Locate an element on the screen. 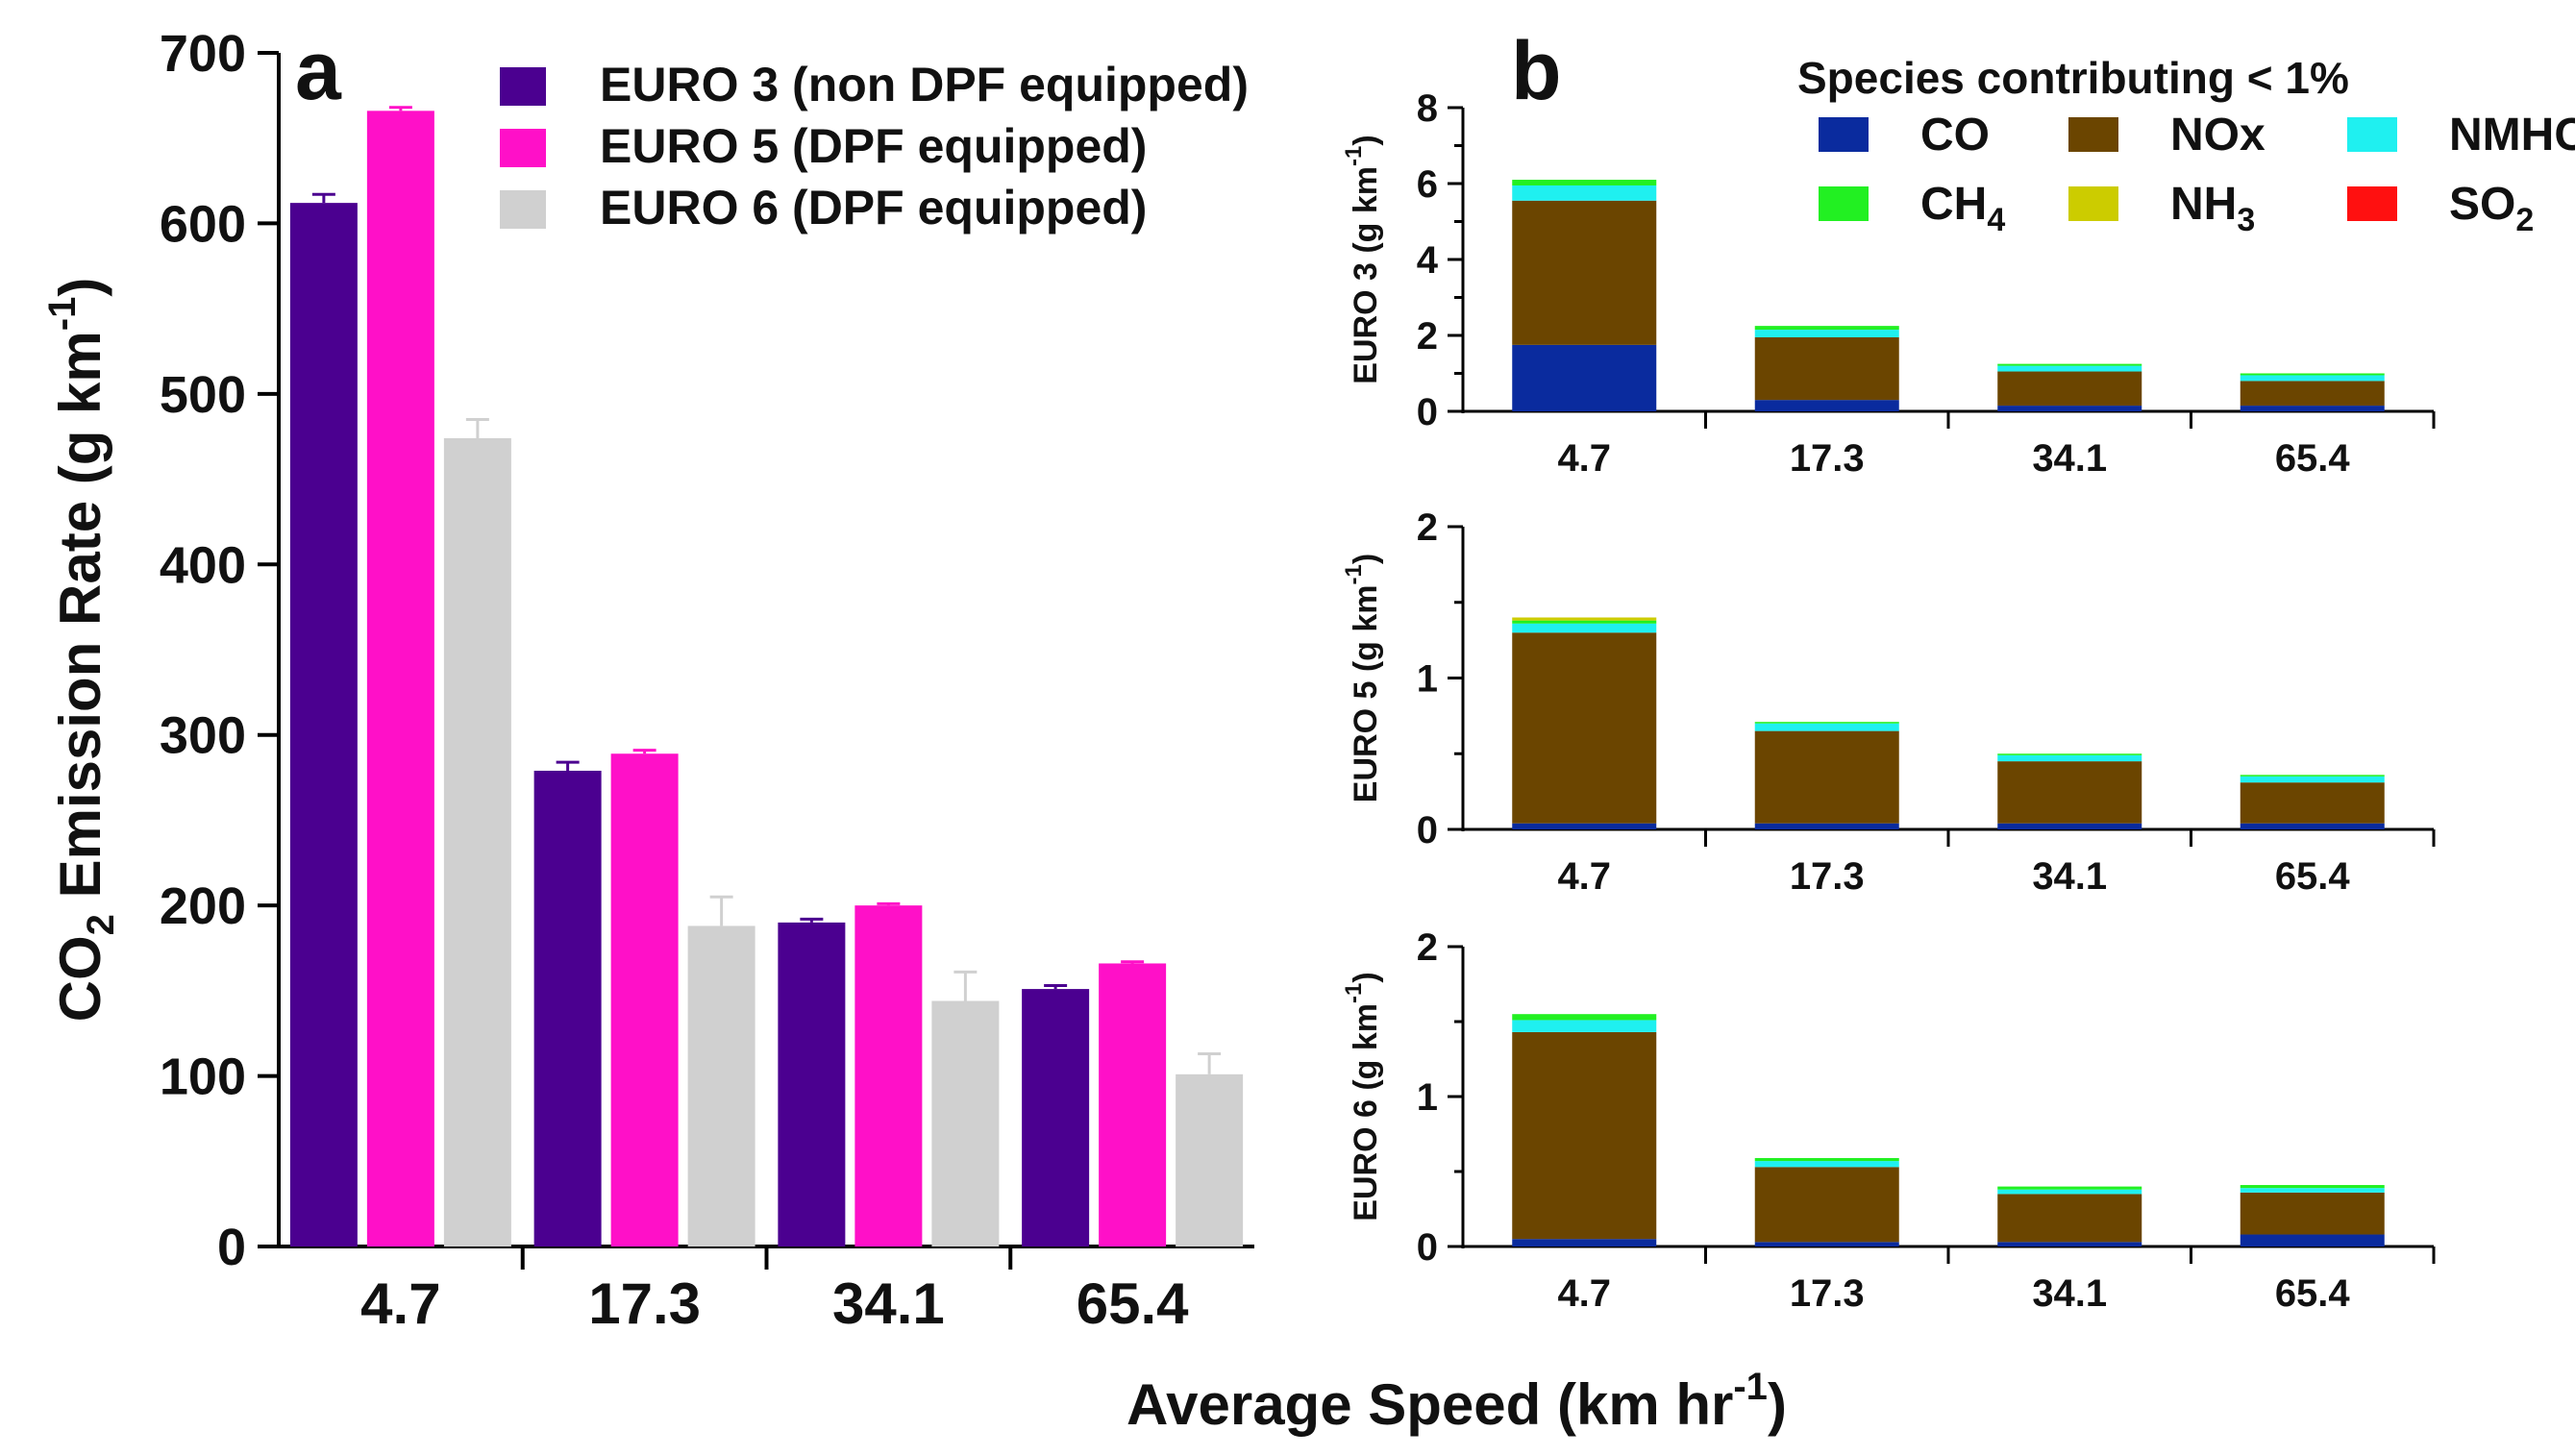 The width and height of the screenshot is (2575, 1456). panel-a-legend-label: EURO 5 (DPF equipped) is located at coordinates (873, 146).